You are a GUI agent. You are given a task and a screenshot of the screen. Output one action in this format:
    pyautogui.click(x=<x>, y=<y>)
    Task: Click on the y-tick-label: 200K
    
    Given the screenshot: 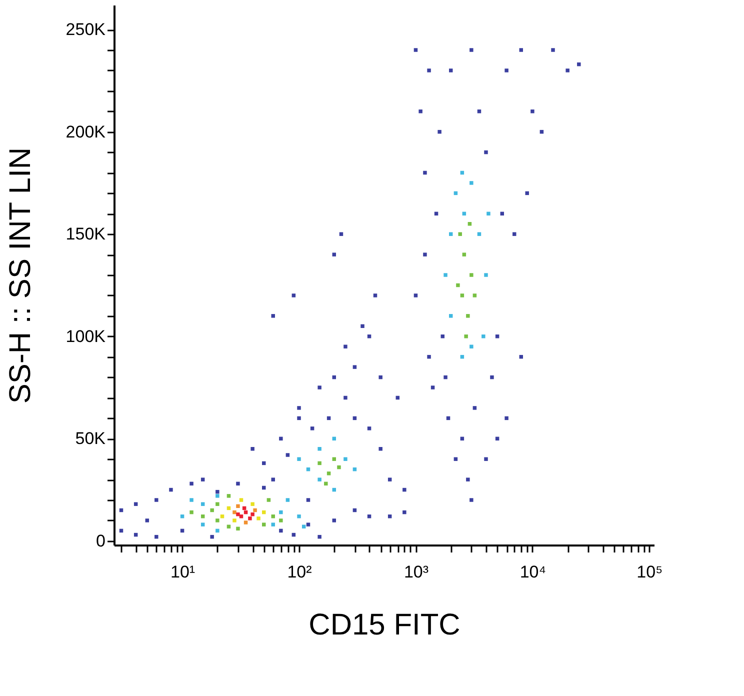 What is the action you would take?
    pyautogui.click(x=86, y=132)
    